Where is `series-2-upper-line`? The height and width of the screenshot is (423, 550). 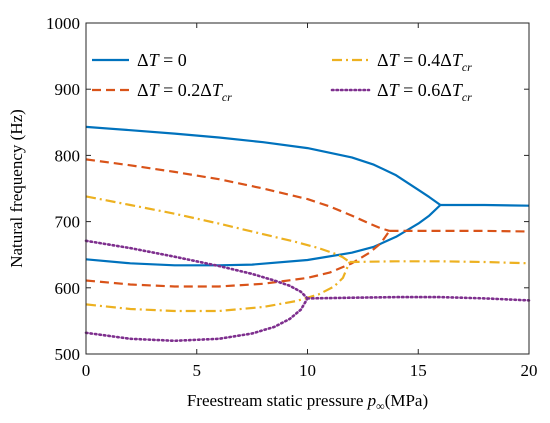 series-2-upper-line is located at coordinates (218, 229).